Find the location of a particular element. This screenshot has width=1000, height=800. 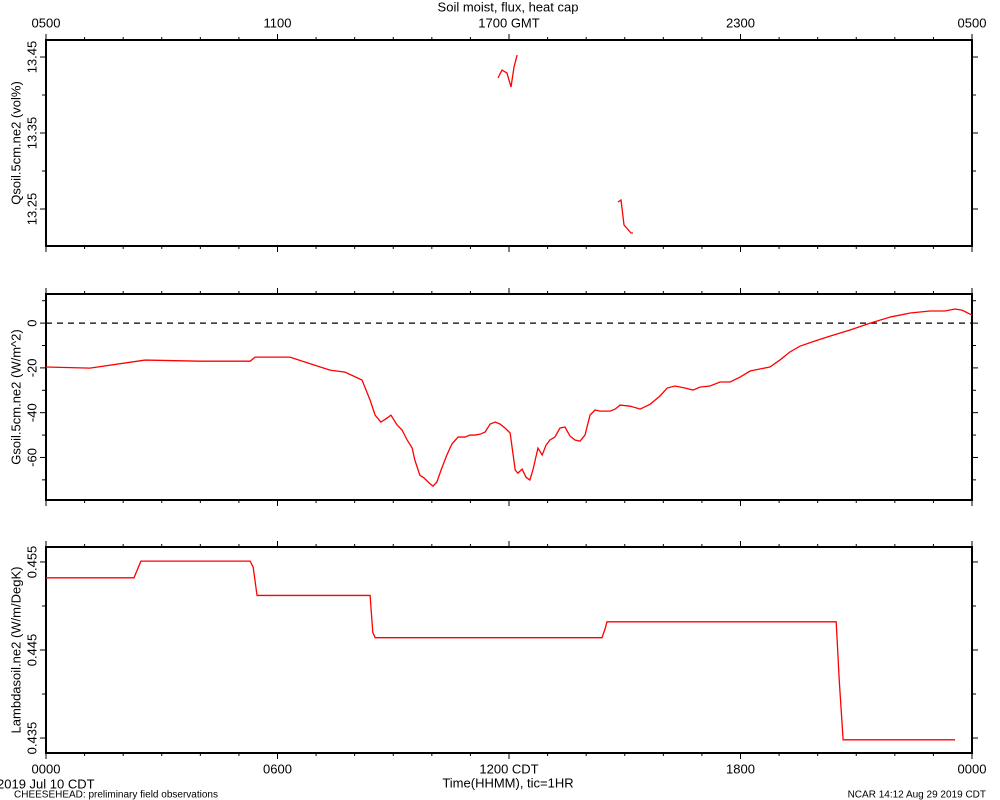

y-tick-label: -40 is located at coordinates (31, 412).